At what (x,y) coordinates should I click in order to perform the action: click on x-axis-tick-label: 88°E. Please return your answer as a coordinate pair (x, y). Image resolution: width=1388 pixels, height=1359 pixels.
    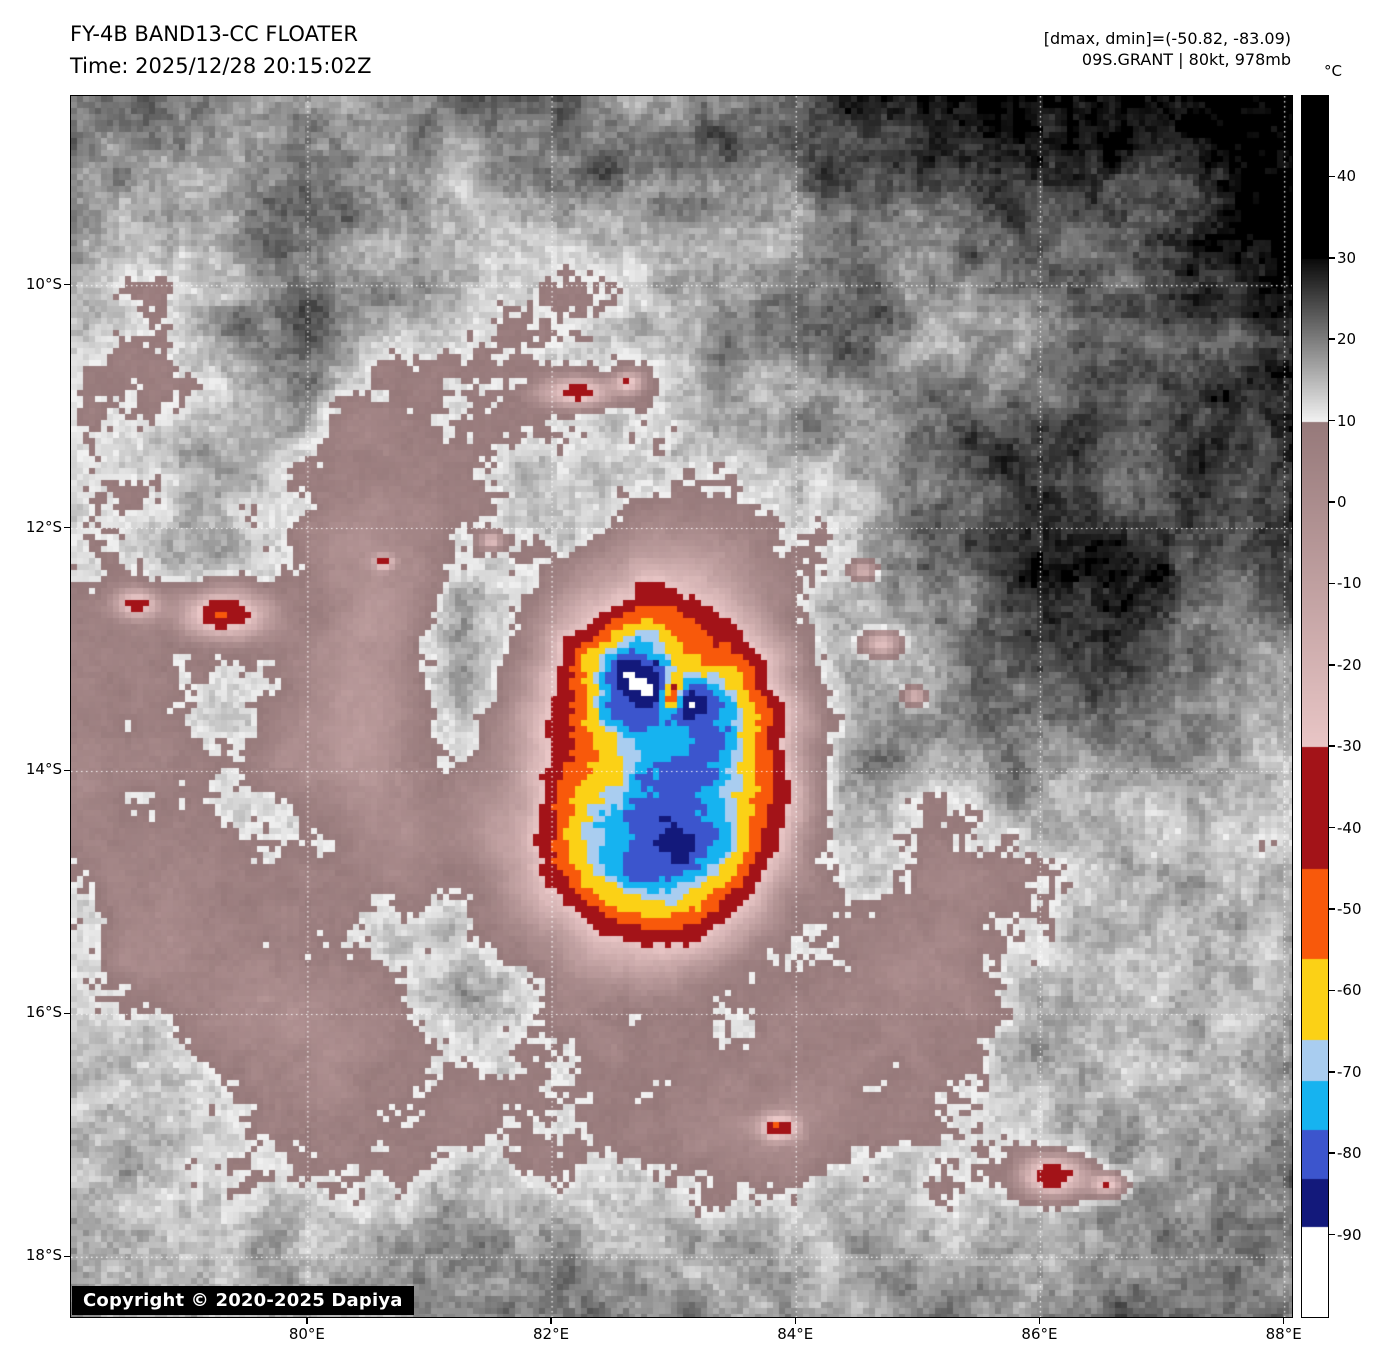
    Looking at the image, I should click on (1283, 1334).